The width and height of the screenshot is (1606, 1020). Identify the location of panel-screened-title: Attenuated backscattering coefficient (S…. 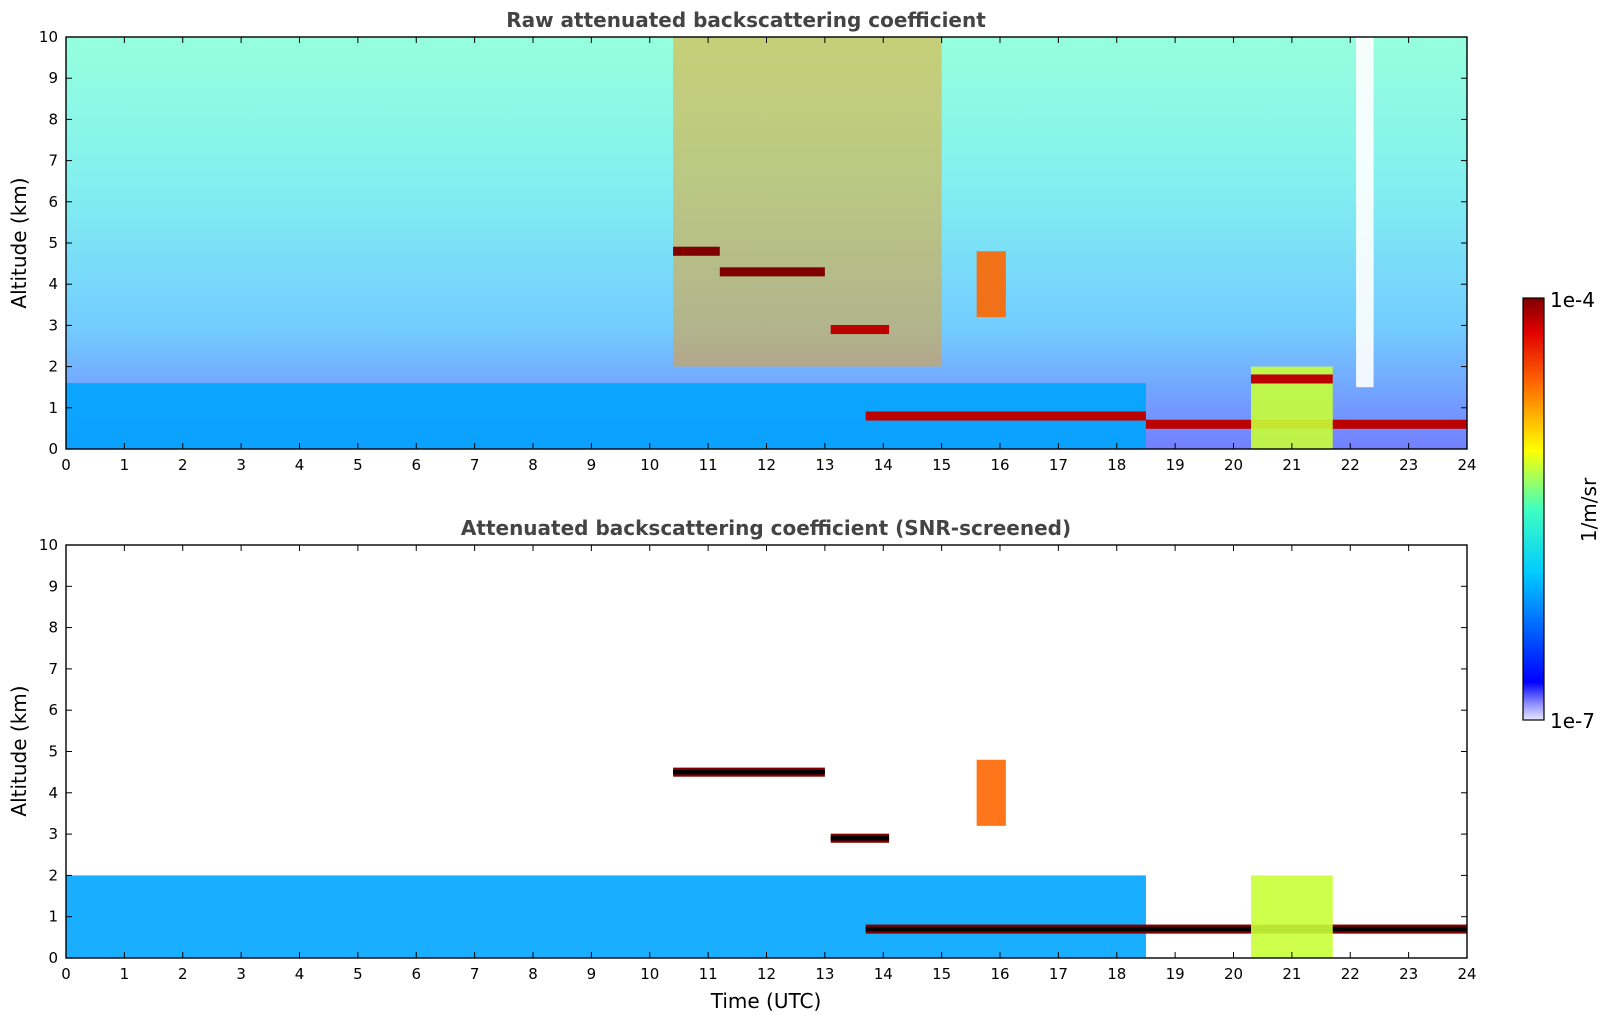
(766, 528).